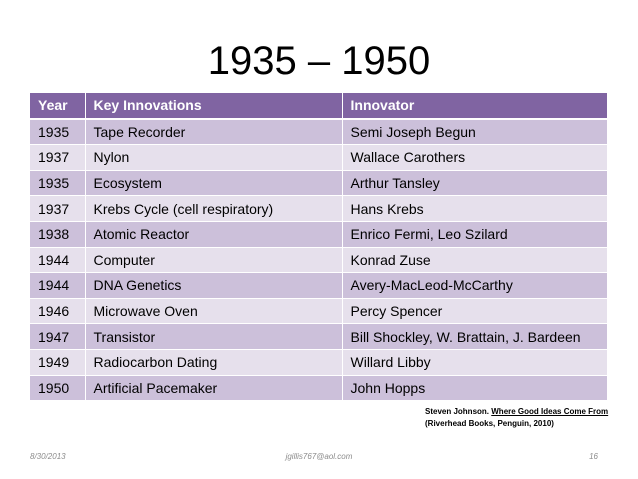 This screenshot has height=479, width=638. I want to click on citation-book: Where Good Ideas Come From, so click(550, 411).